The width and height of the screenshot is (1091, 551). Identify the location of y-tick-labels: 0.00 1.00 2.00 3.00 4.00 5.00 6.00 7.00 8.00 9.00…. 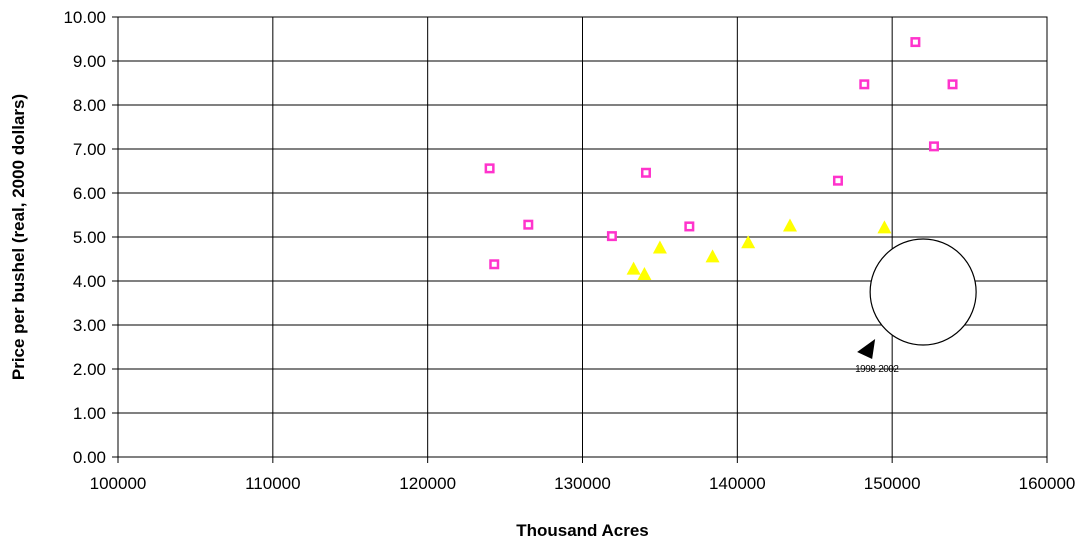
(84, 237).